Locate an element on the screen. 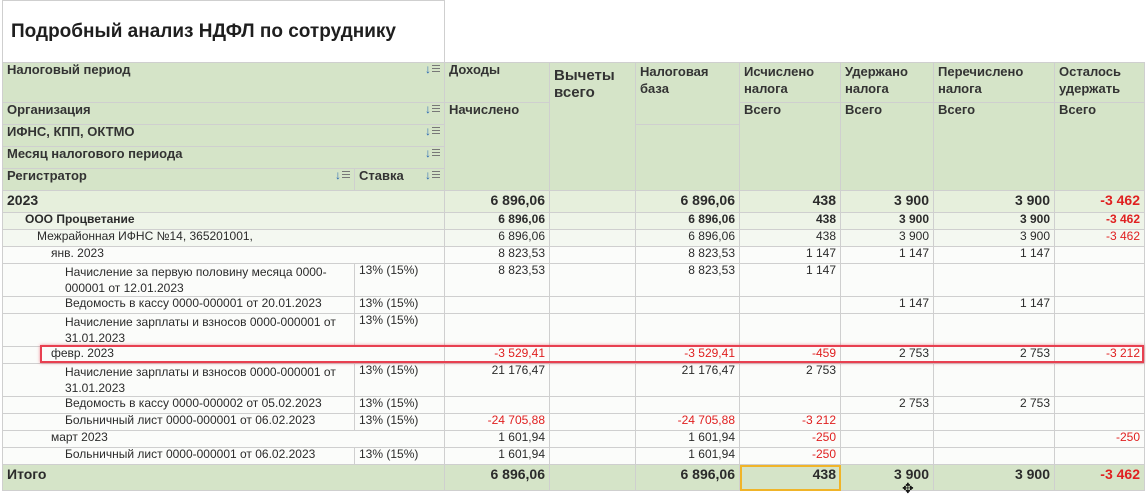 The width and height of the screenshot is (1146, 500). header-calc-sub: Всего is located at coordinates (790, 146).